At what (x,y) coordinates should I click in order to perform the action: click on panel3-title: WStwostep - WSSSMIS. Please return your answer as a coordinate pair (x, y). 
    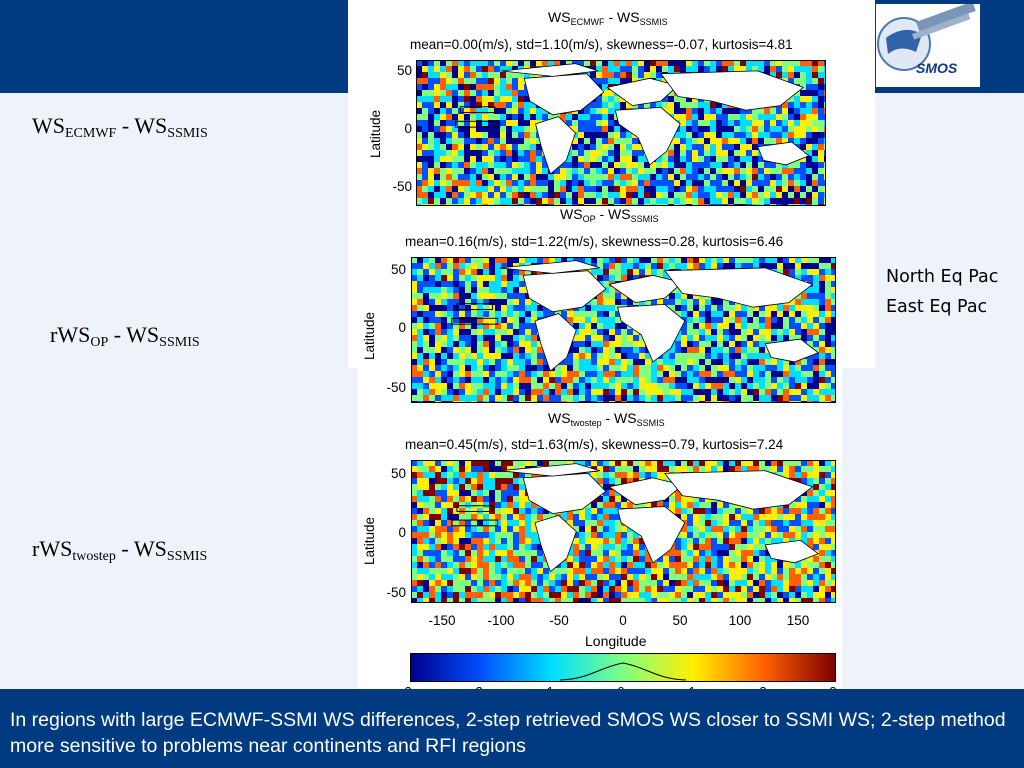
    Looking at the image, I should click on (606, 419).